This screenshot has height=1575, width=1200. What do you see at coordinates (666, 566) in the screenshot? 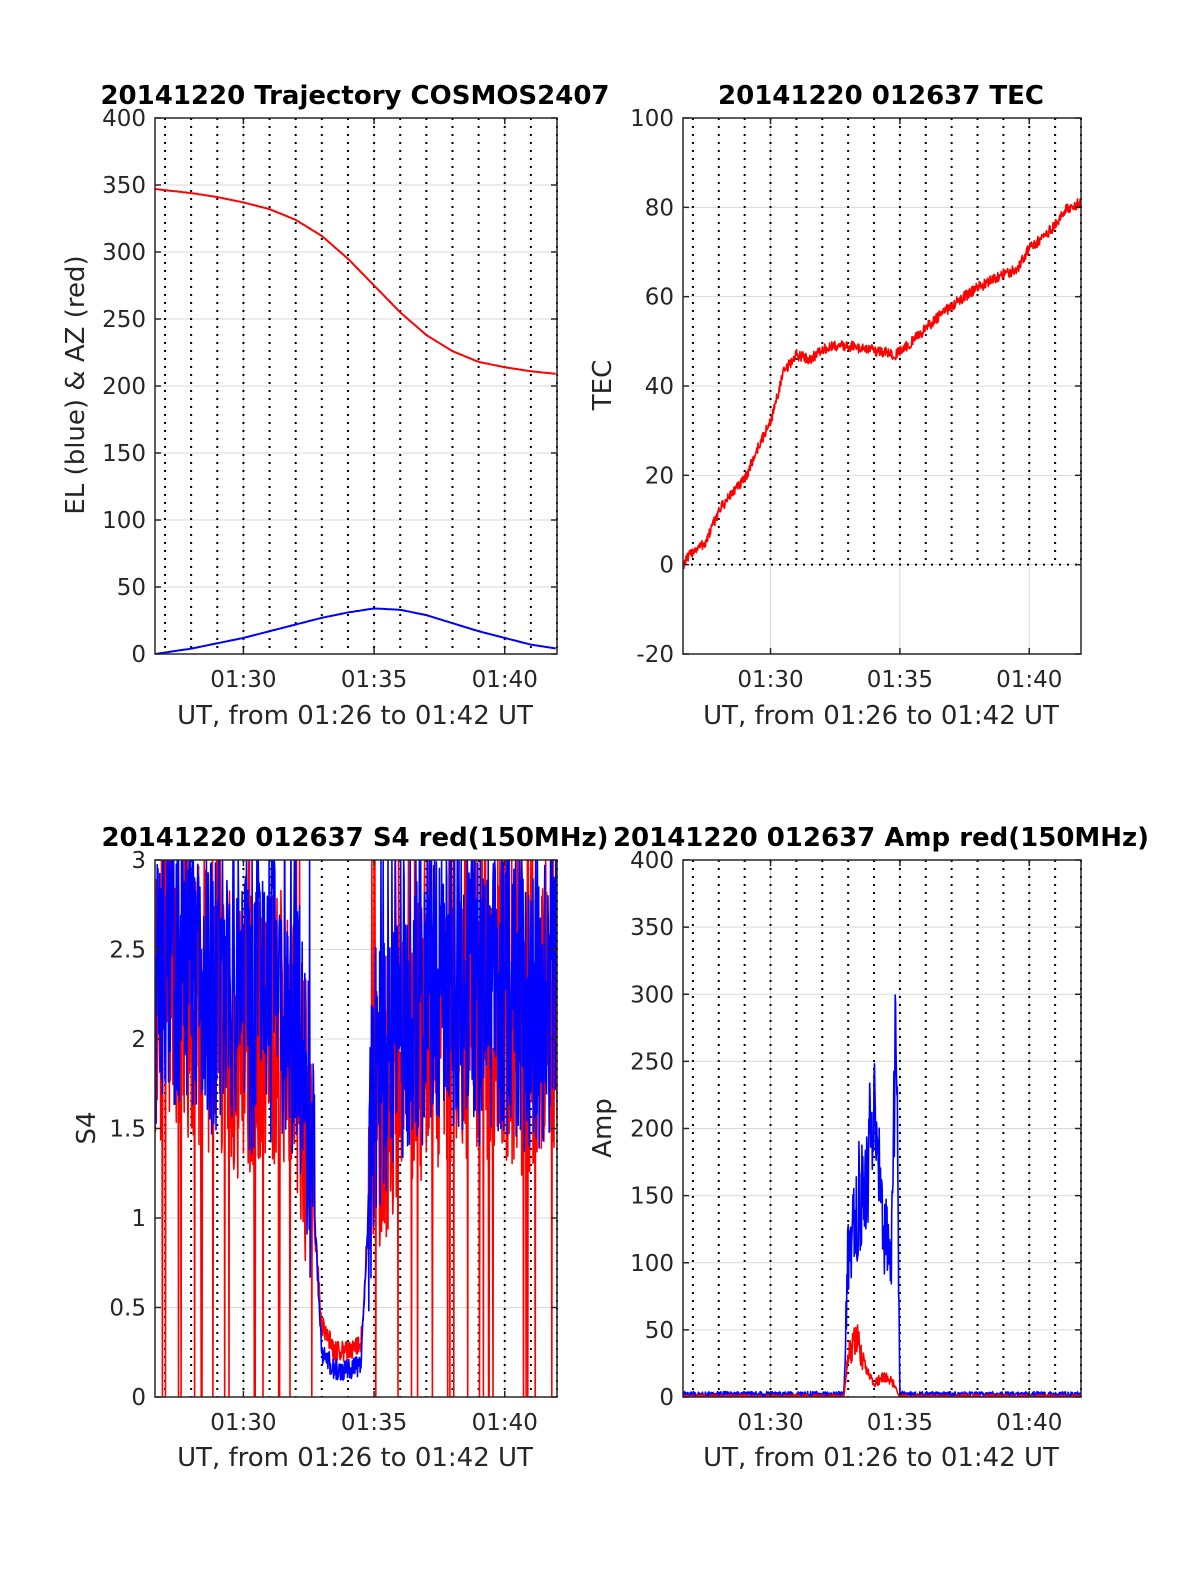
I see `tec-ytick-label-1: 0` at bounding box center [666, 566].